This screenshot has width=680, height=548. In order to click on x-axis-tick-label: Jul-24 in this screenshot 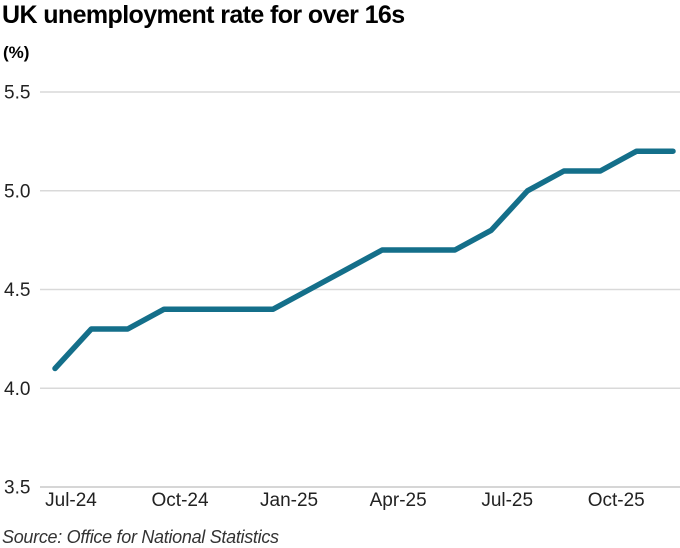, I will do `click(71, 500)`.